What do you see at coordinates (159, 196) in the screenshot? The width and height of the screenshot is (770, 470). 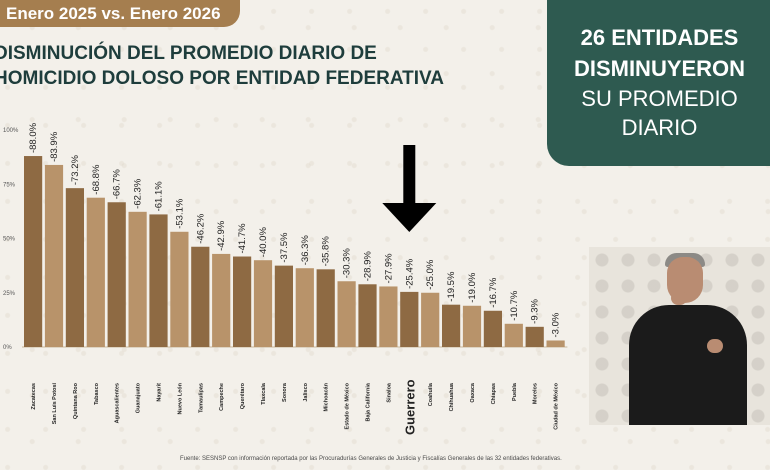 I see `data-label: -61.1%` at bounding box center [159, 196].